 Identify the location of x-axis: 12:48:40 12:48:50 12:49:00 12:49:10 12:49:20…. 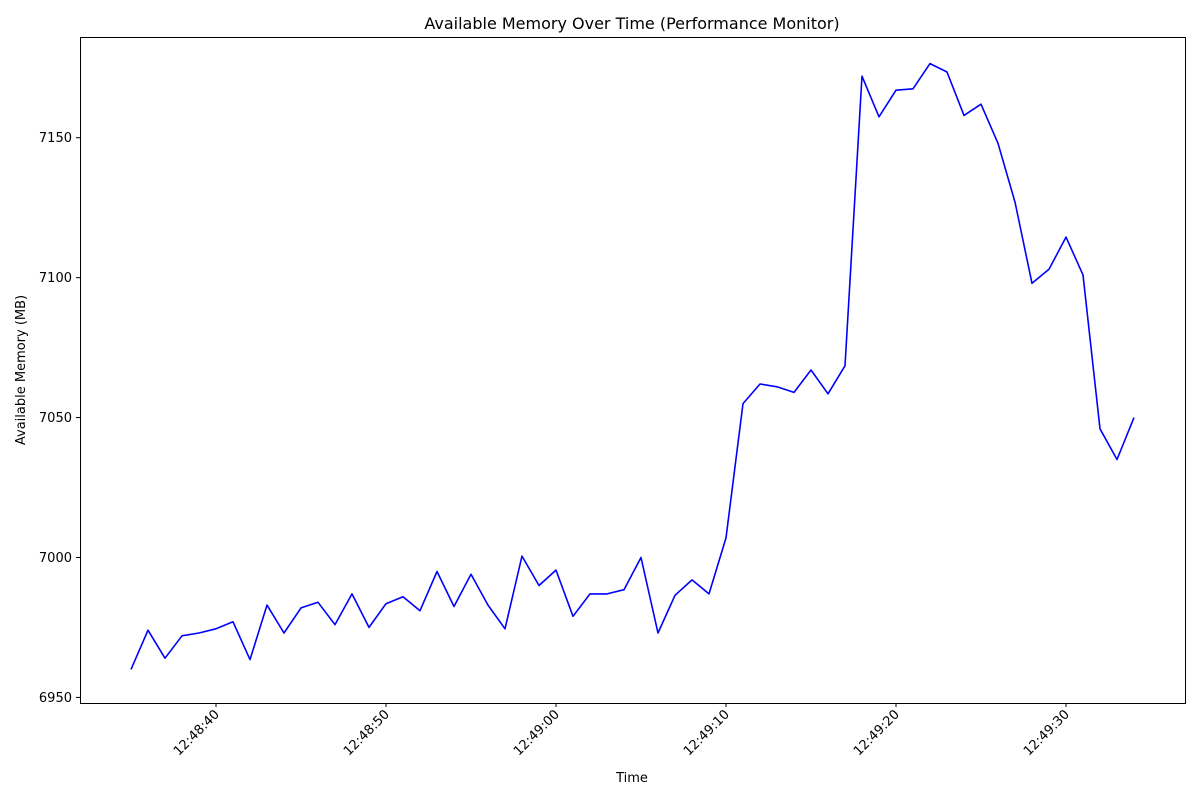
(622, 731).